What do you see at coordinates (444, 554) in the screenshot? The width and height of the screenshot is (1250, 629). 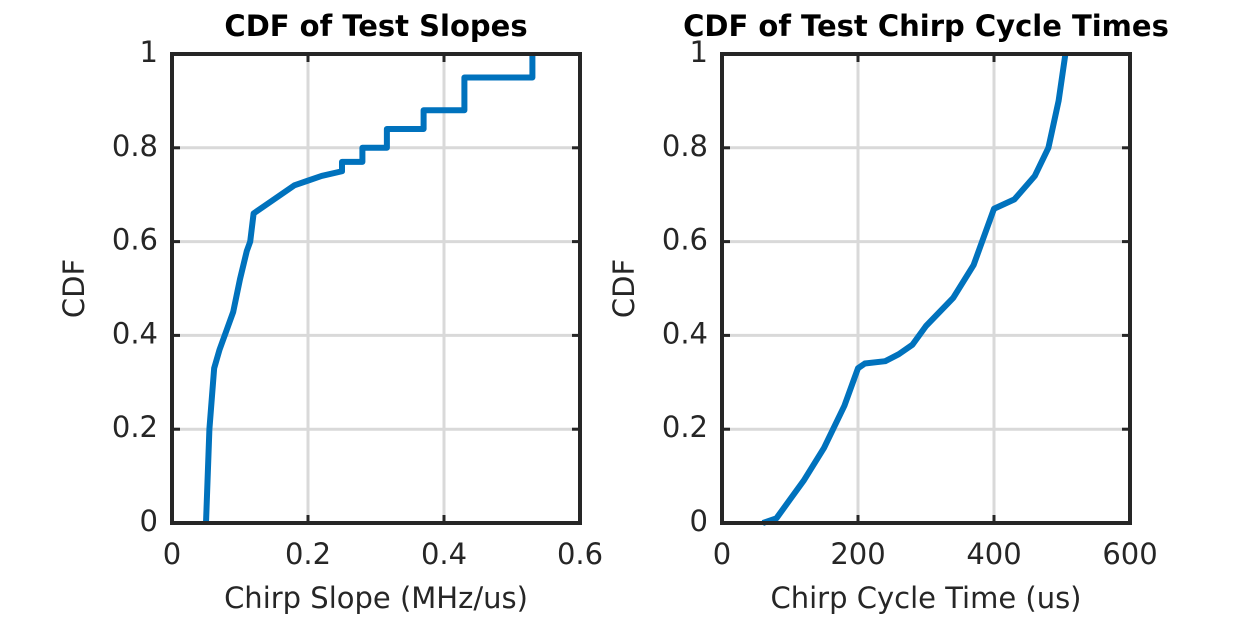 I see `x-tick-label: 0.4` at bounding box center [444, 554].